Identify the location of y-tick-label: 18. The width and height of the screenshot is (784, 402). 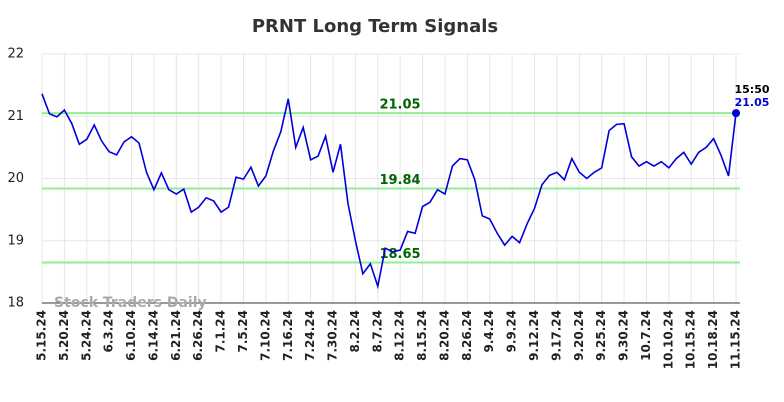
(15, 303).